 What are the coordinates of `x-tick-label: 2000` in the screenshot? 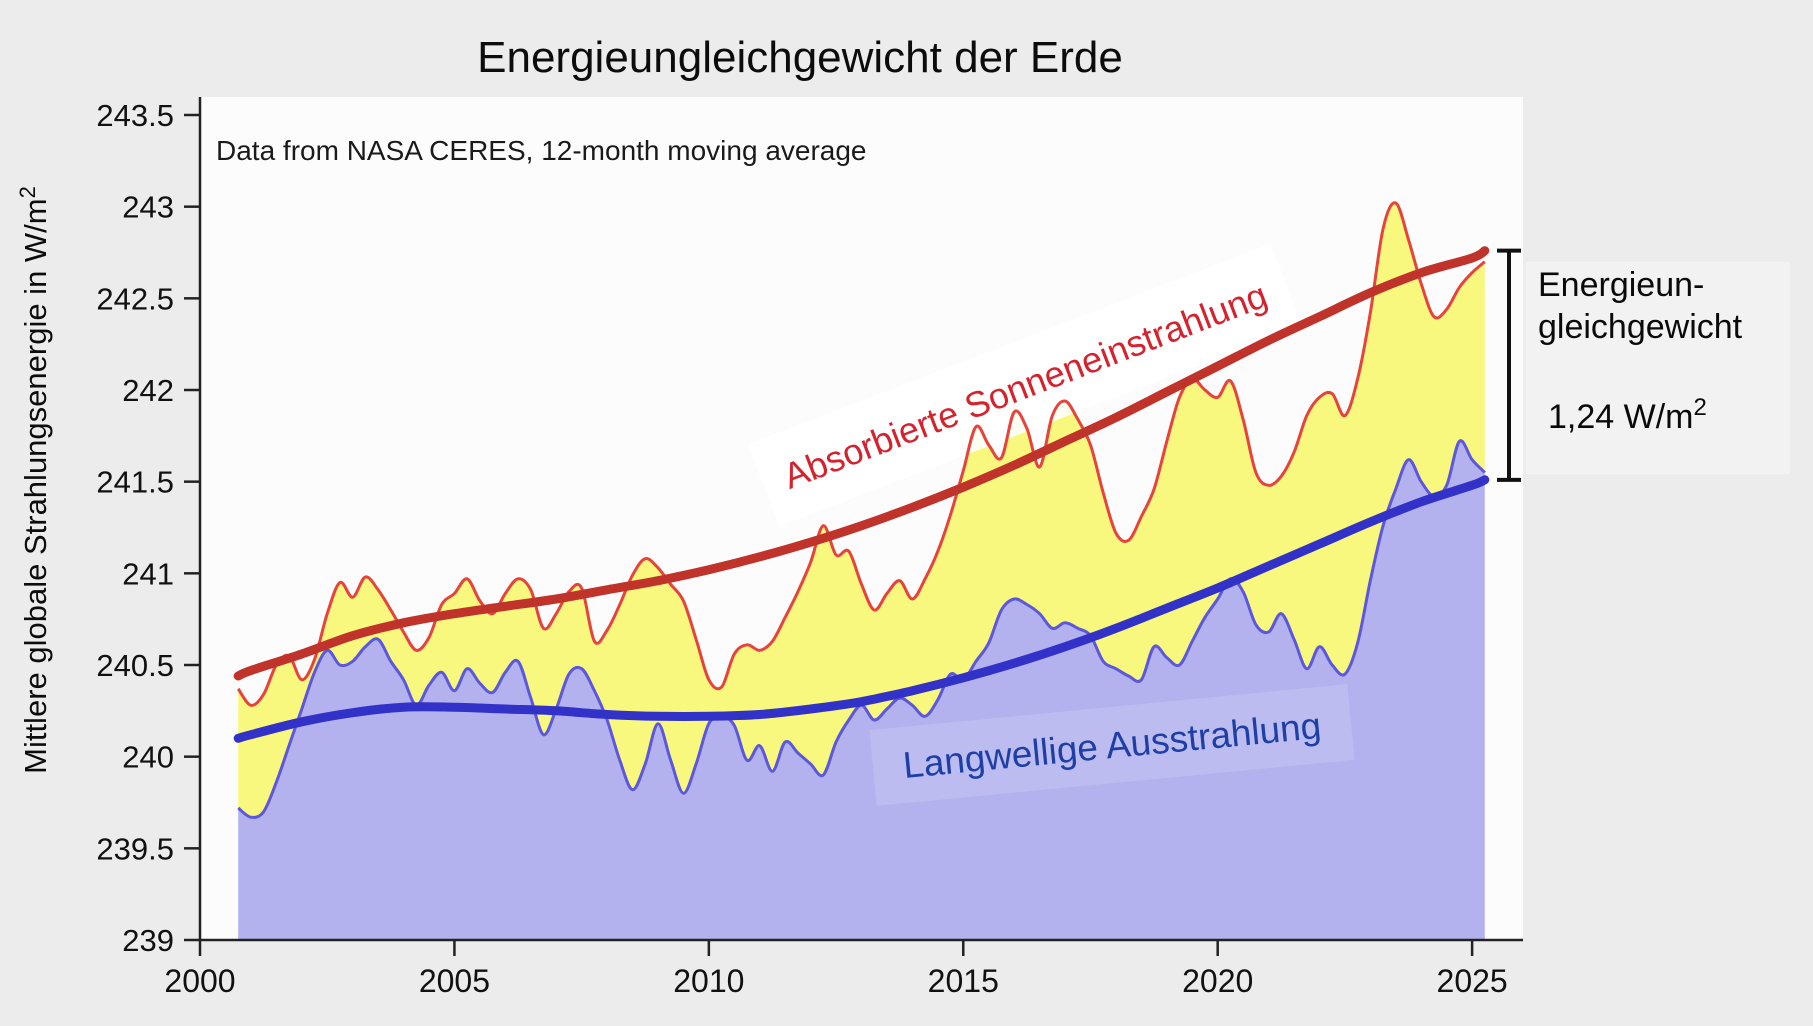 It's located at (199, 981).